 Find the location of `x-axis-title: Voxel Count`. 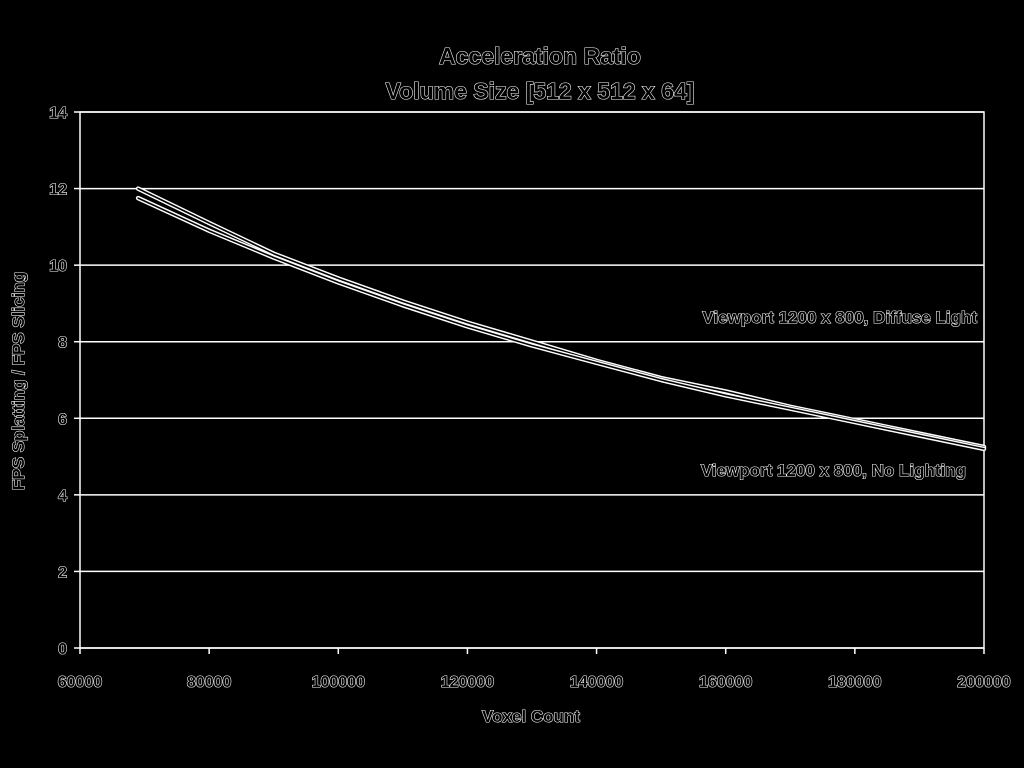

x-axis-title: Voxel Count is located at coordinates (531, 716).